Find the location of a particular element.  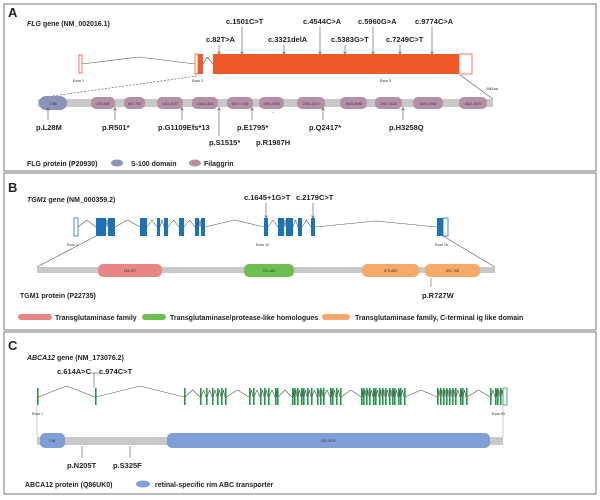

legend-red-swatch is located at coordinates (35, 317).